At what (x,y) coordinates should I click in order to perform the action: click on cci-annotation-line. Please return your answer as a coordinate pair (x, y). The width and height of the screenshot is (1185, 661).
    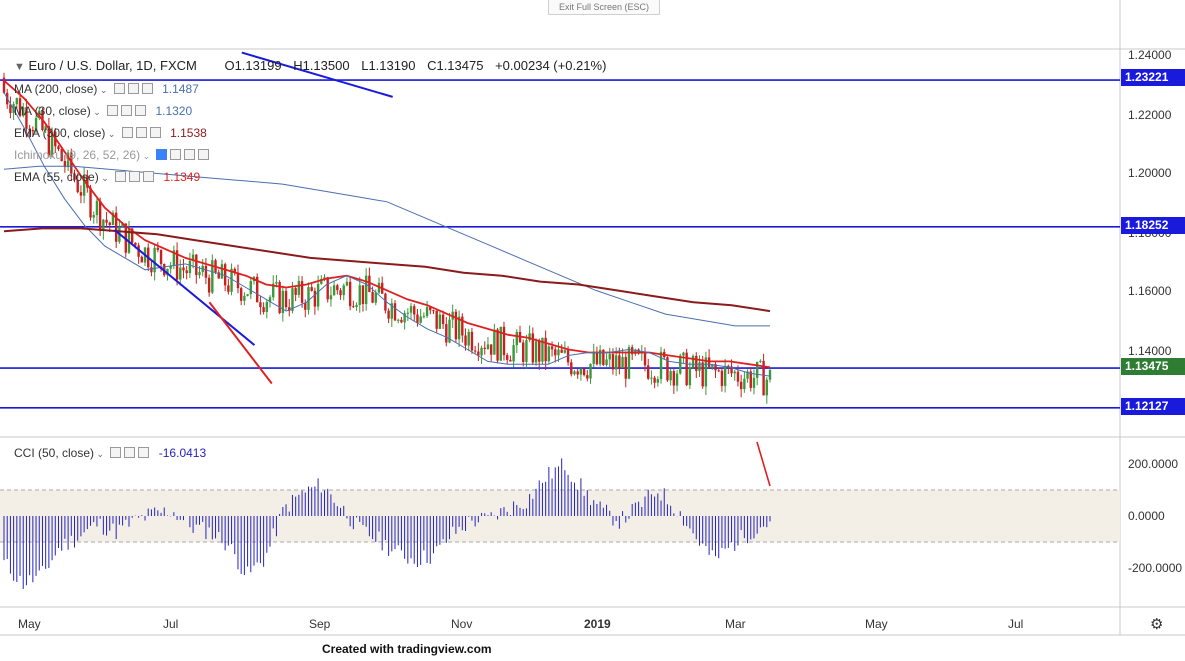
    Looking at the image, I should click on (763, 464).